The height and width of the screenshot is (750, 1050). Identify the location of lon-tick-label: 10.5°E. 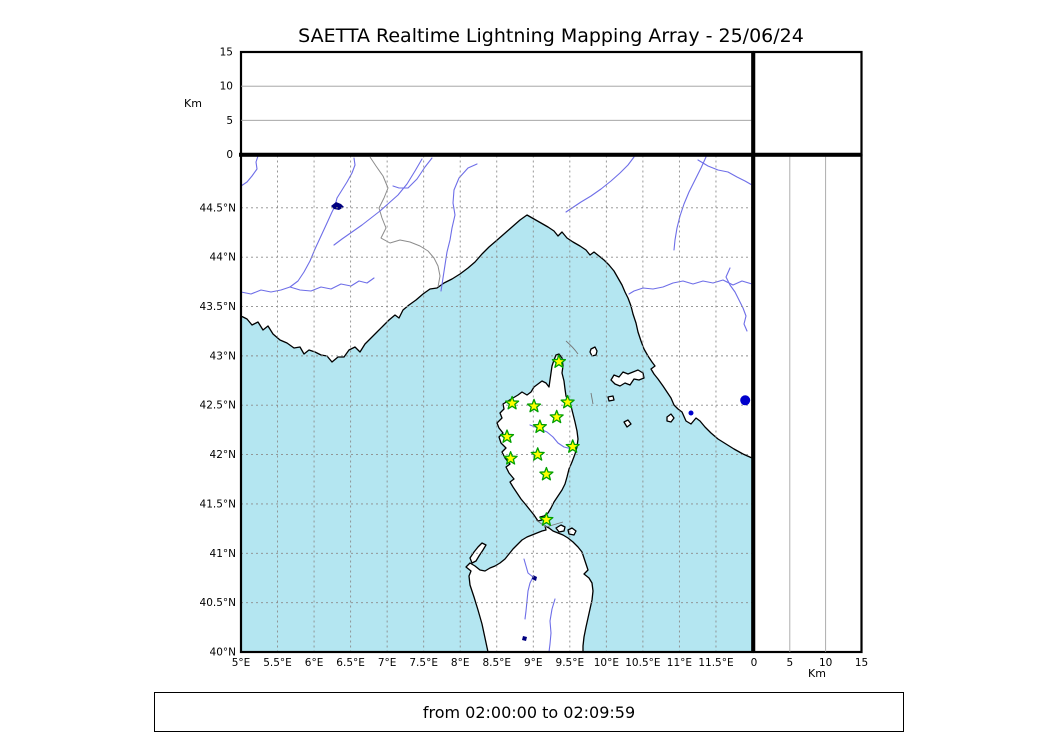
(642, 663).